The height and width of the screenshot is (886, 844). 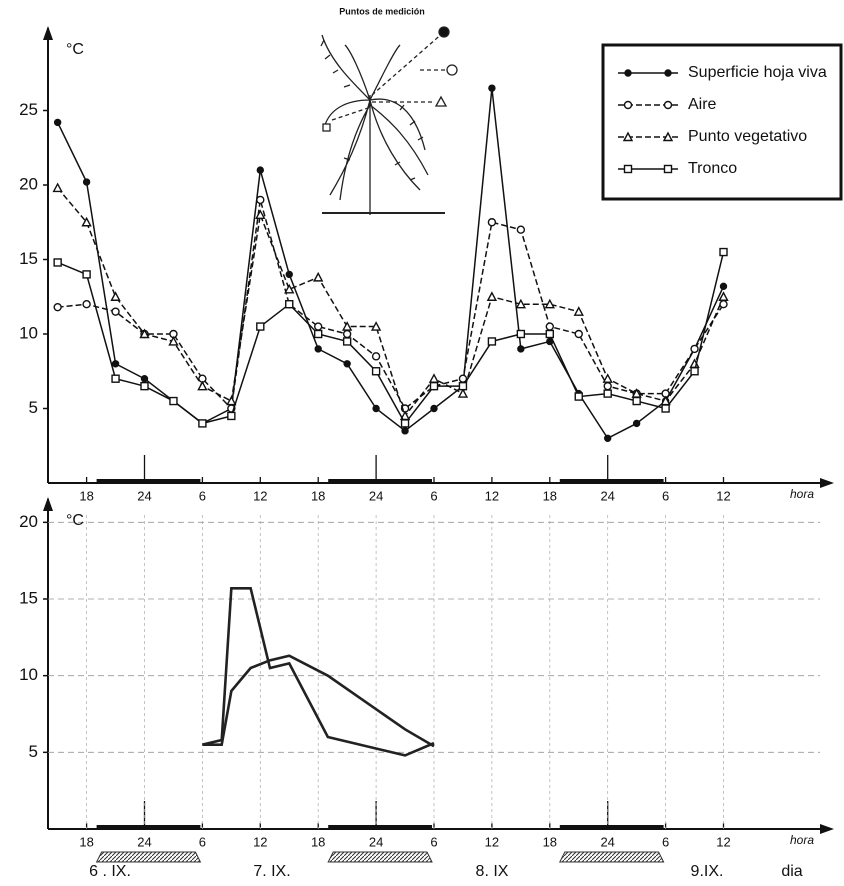 What do you see at coordinates (492, 871) in the screenshot?
I see `day-label: 8. IX` at bounding box center [492, 871].